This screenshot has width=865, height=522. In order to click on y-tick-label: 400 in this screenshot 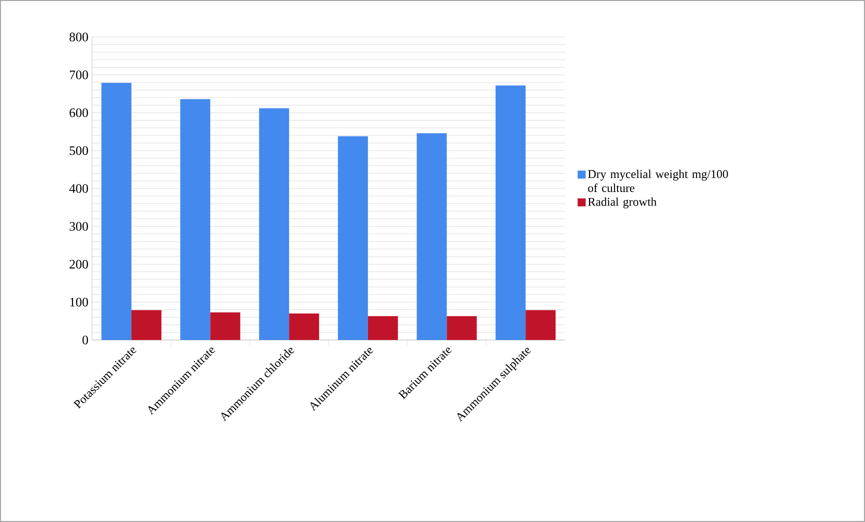, I will do `click(78, 188)`.